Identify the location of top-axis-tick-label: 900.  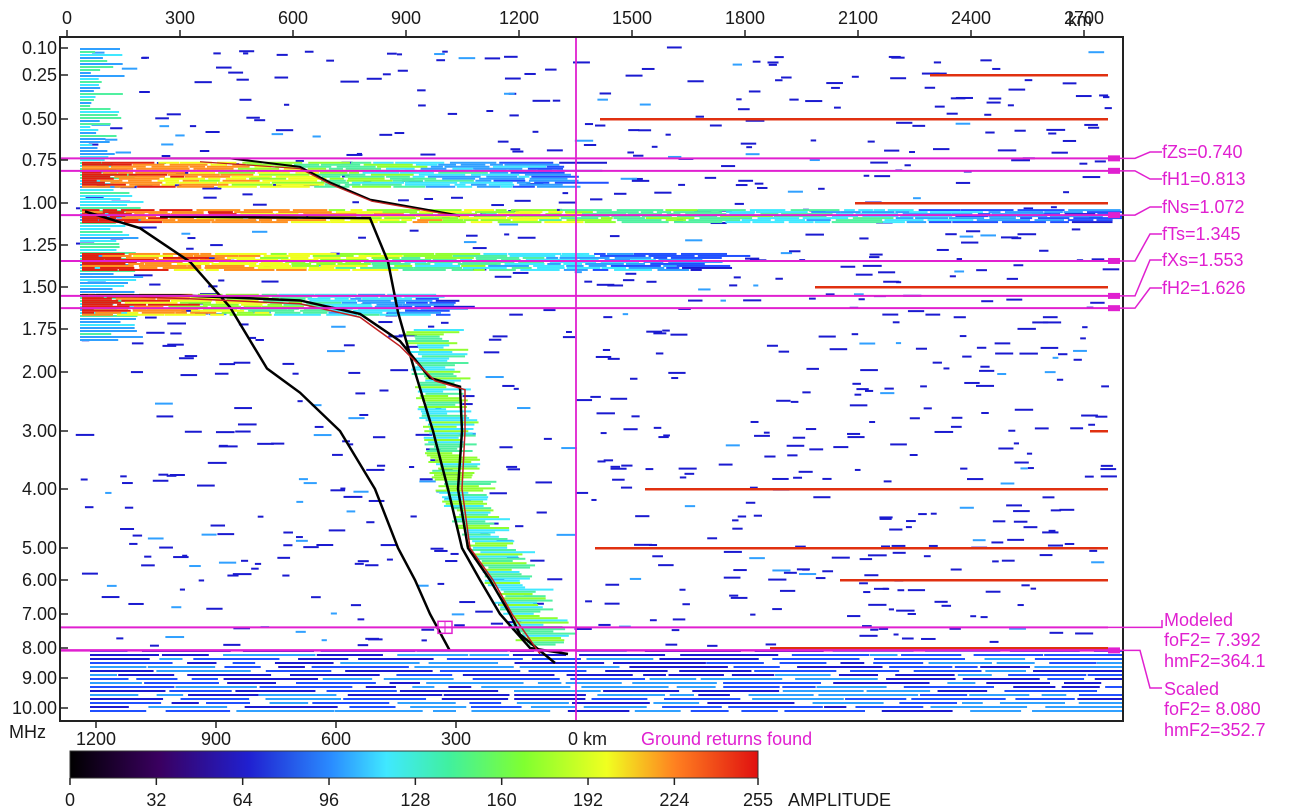
(406, 18).